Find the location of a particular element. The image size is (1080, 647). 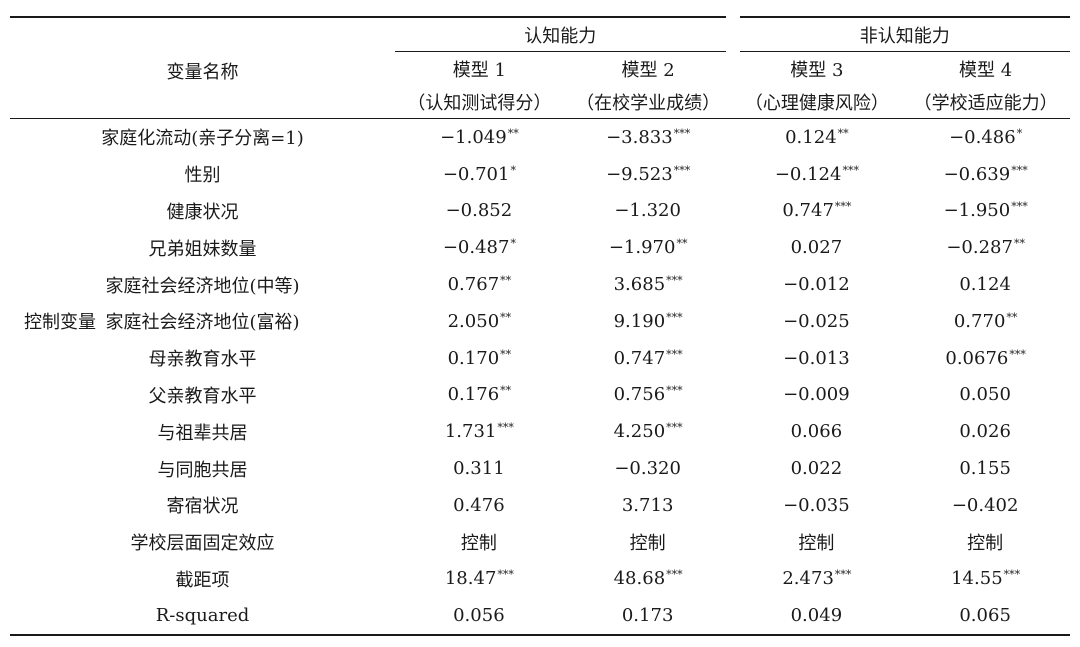

model-2-description: （在校学业成绩） is located at coordinates (648, 103).